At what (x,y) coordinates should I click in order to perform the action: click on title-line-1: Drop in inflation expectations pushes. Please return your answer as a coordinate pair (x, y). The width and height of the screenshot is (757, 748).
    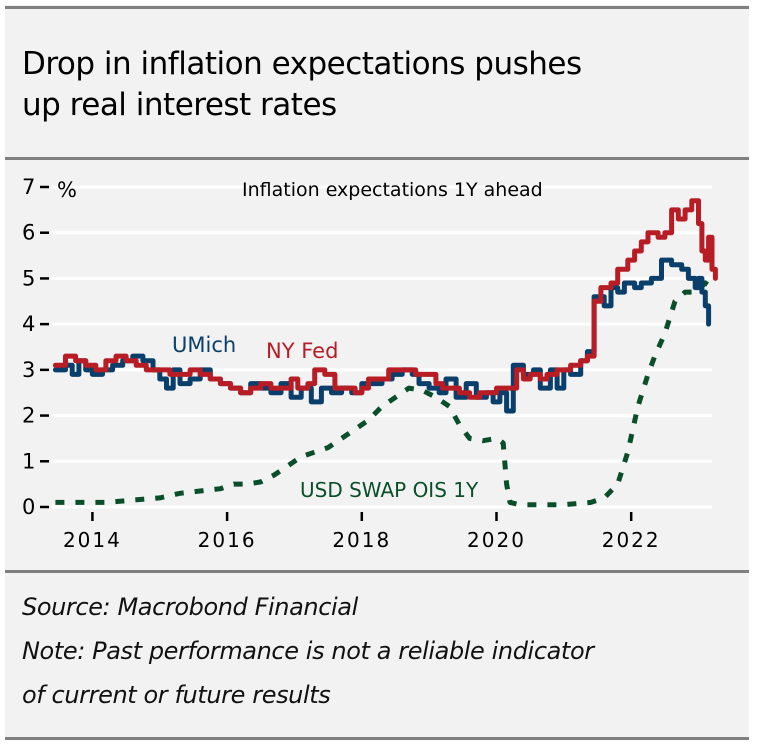
    Looking at the image, I should click on (302, 64).